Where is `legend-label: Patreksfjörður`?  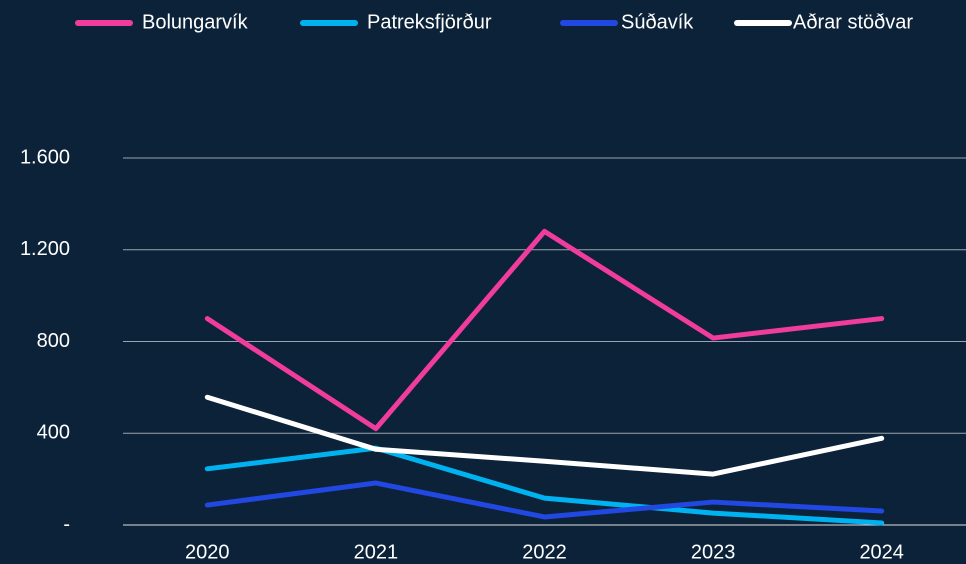 legend-label: Patreksfjörður is located at coordinates (429, 22).